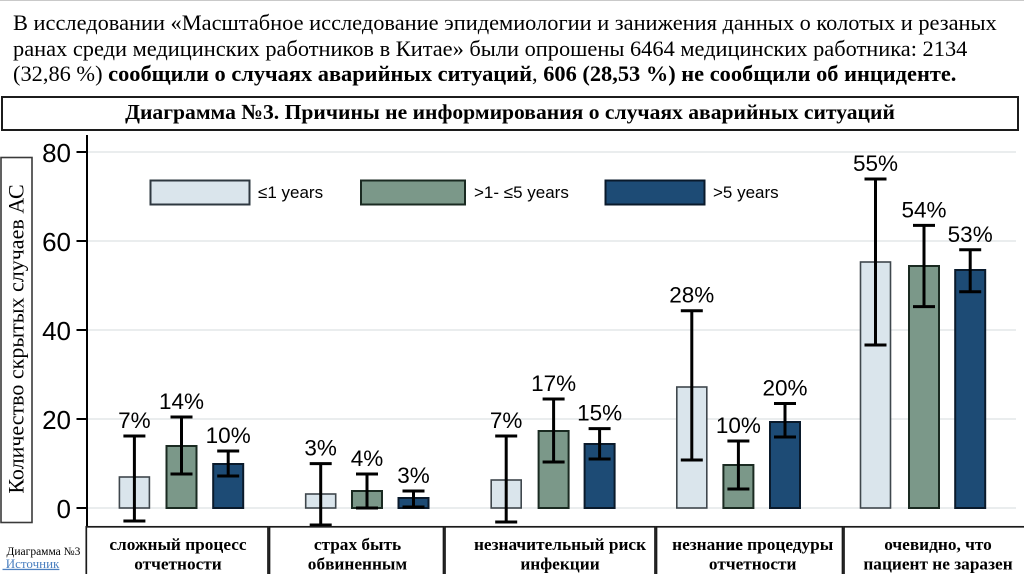 This screenshot has height=574, width=1024. Describe the element at coordinates (875, 163) in the screenshot. I see `svg-text: 55%` at that location.